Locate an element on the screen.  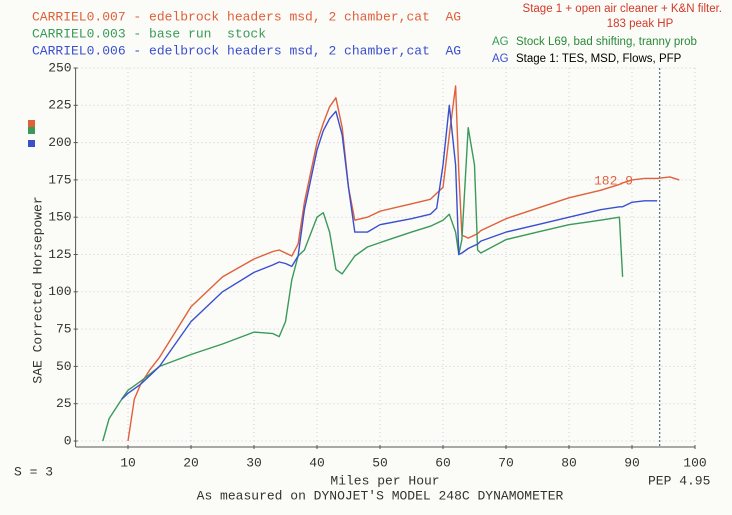
y-tick-label: 0 is located at coordinates (68, 440).